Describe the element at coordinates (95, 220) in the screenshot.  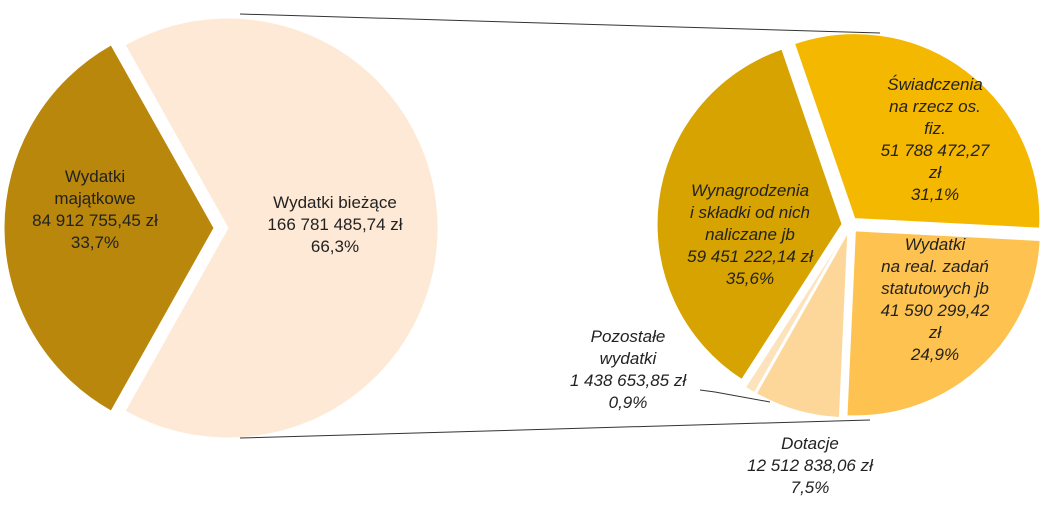
I see `slice-amount: 84 912 755,45 zł` at that location.